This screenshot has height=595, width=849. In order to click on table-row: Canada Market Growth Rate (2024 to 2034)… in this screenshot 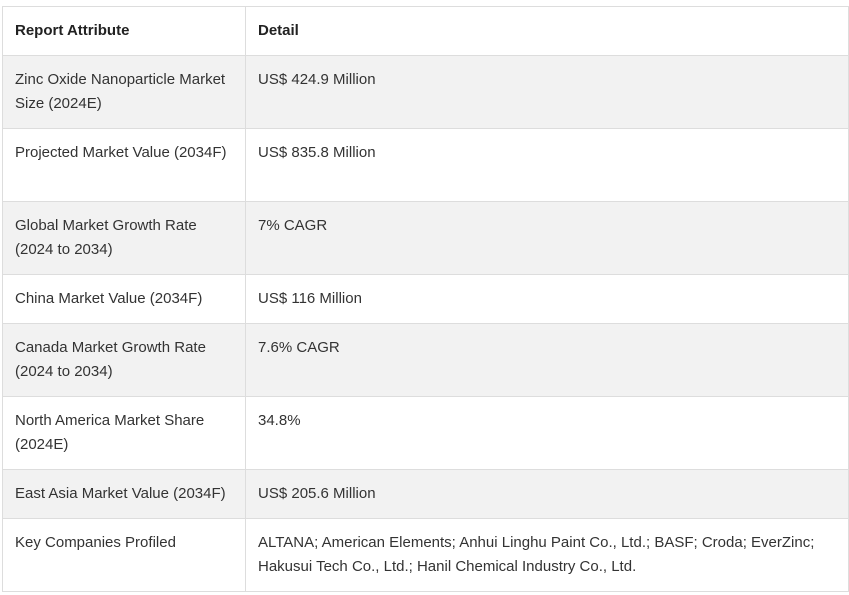, I will do `click(425, 360)`.